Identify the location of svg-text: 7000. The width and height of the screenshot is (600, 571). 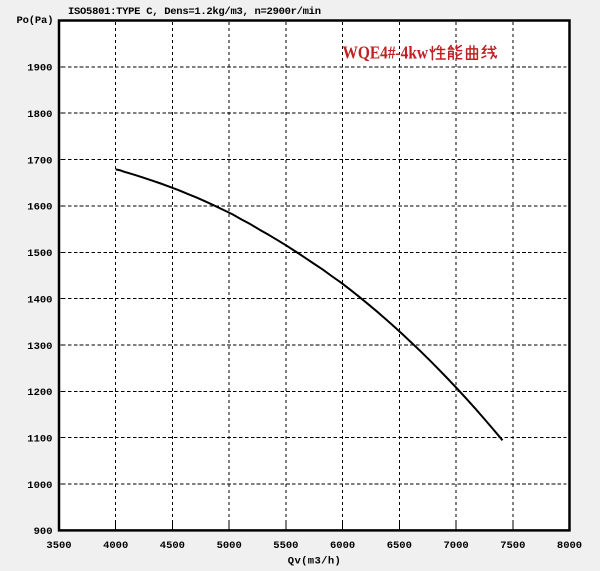
(455, 546).